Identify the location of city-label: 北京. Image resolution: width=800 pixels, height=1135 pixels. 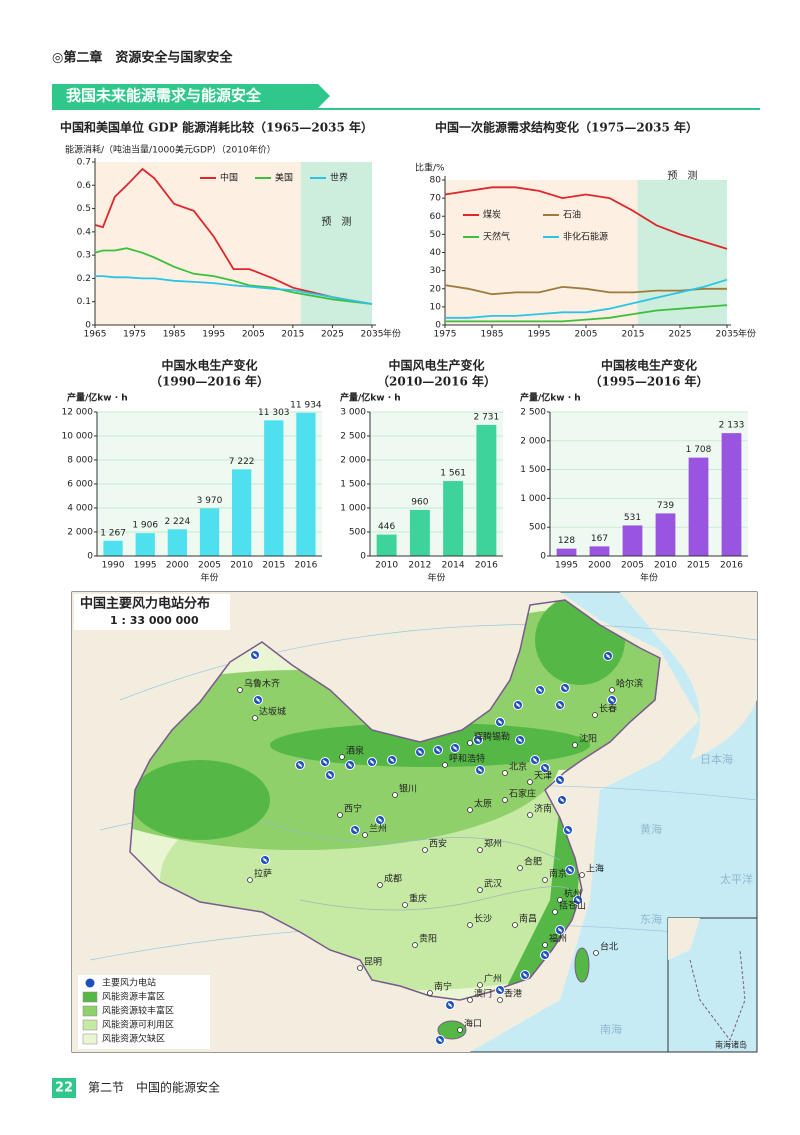
(518, 767).